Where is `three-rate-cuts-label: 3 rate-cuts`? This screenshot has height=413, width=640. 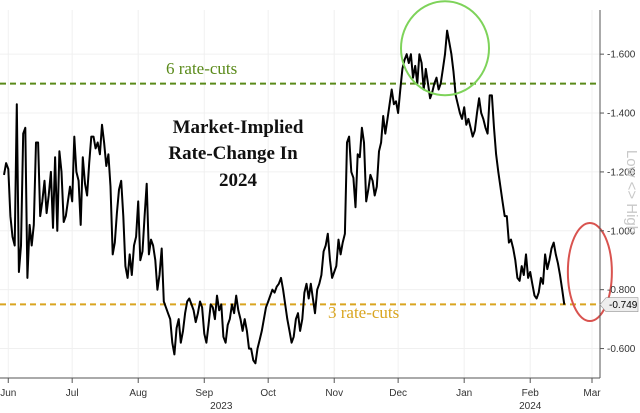 three-rate-cuts-label: 3 rate-cuts is located at coordinates (363, 312).